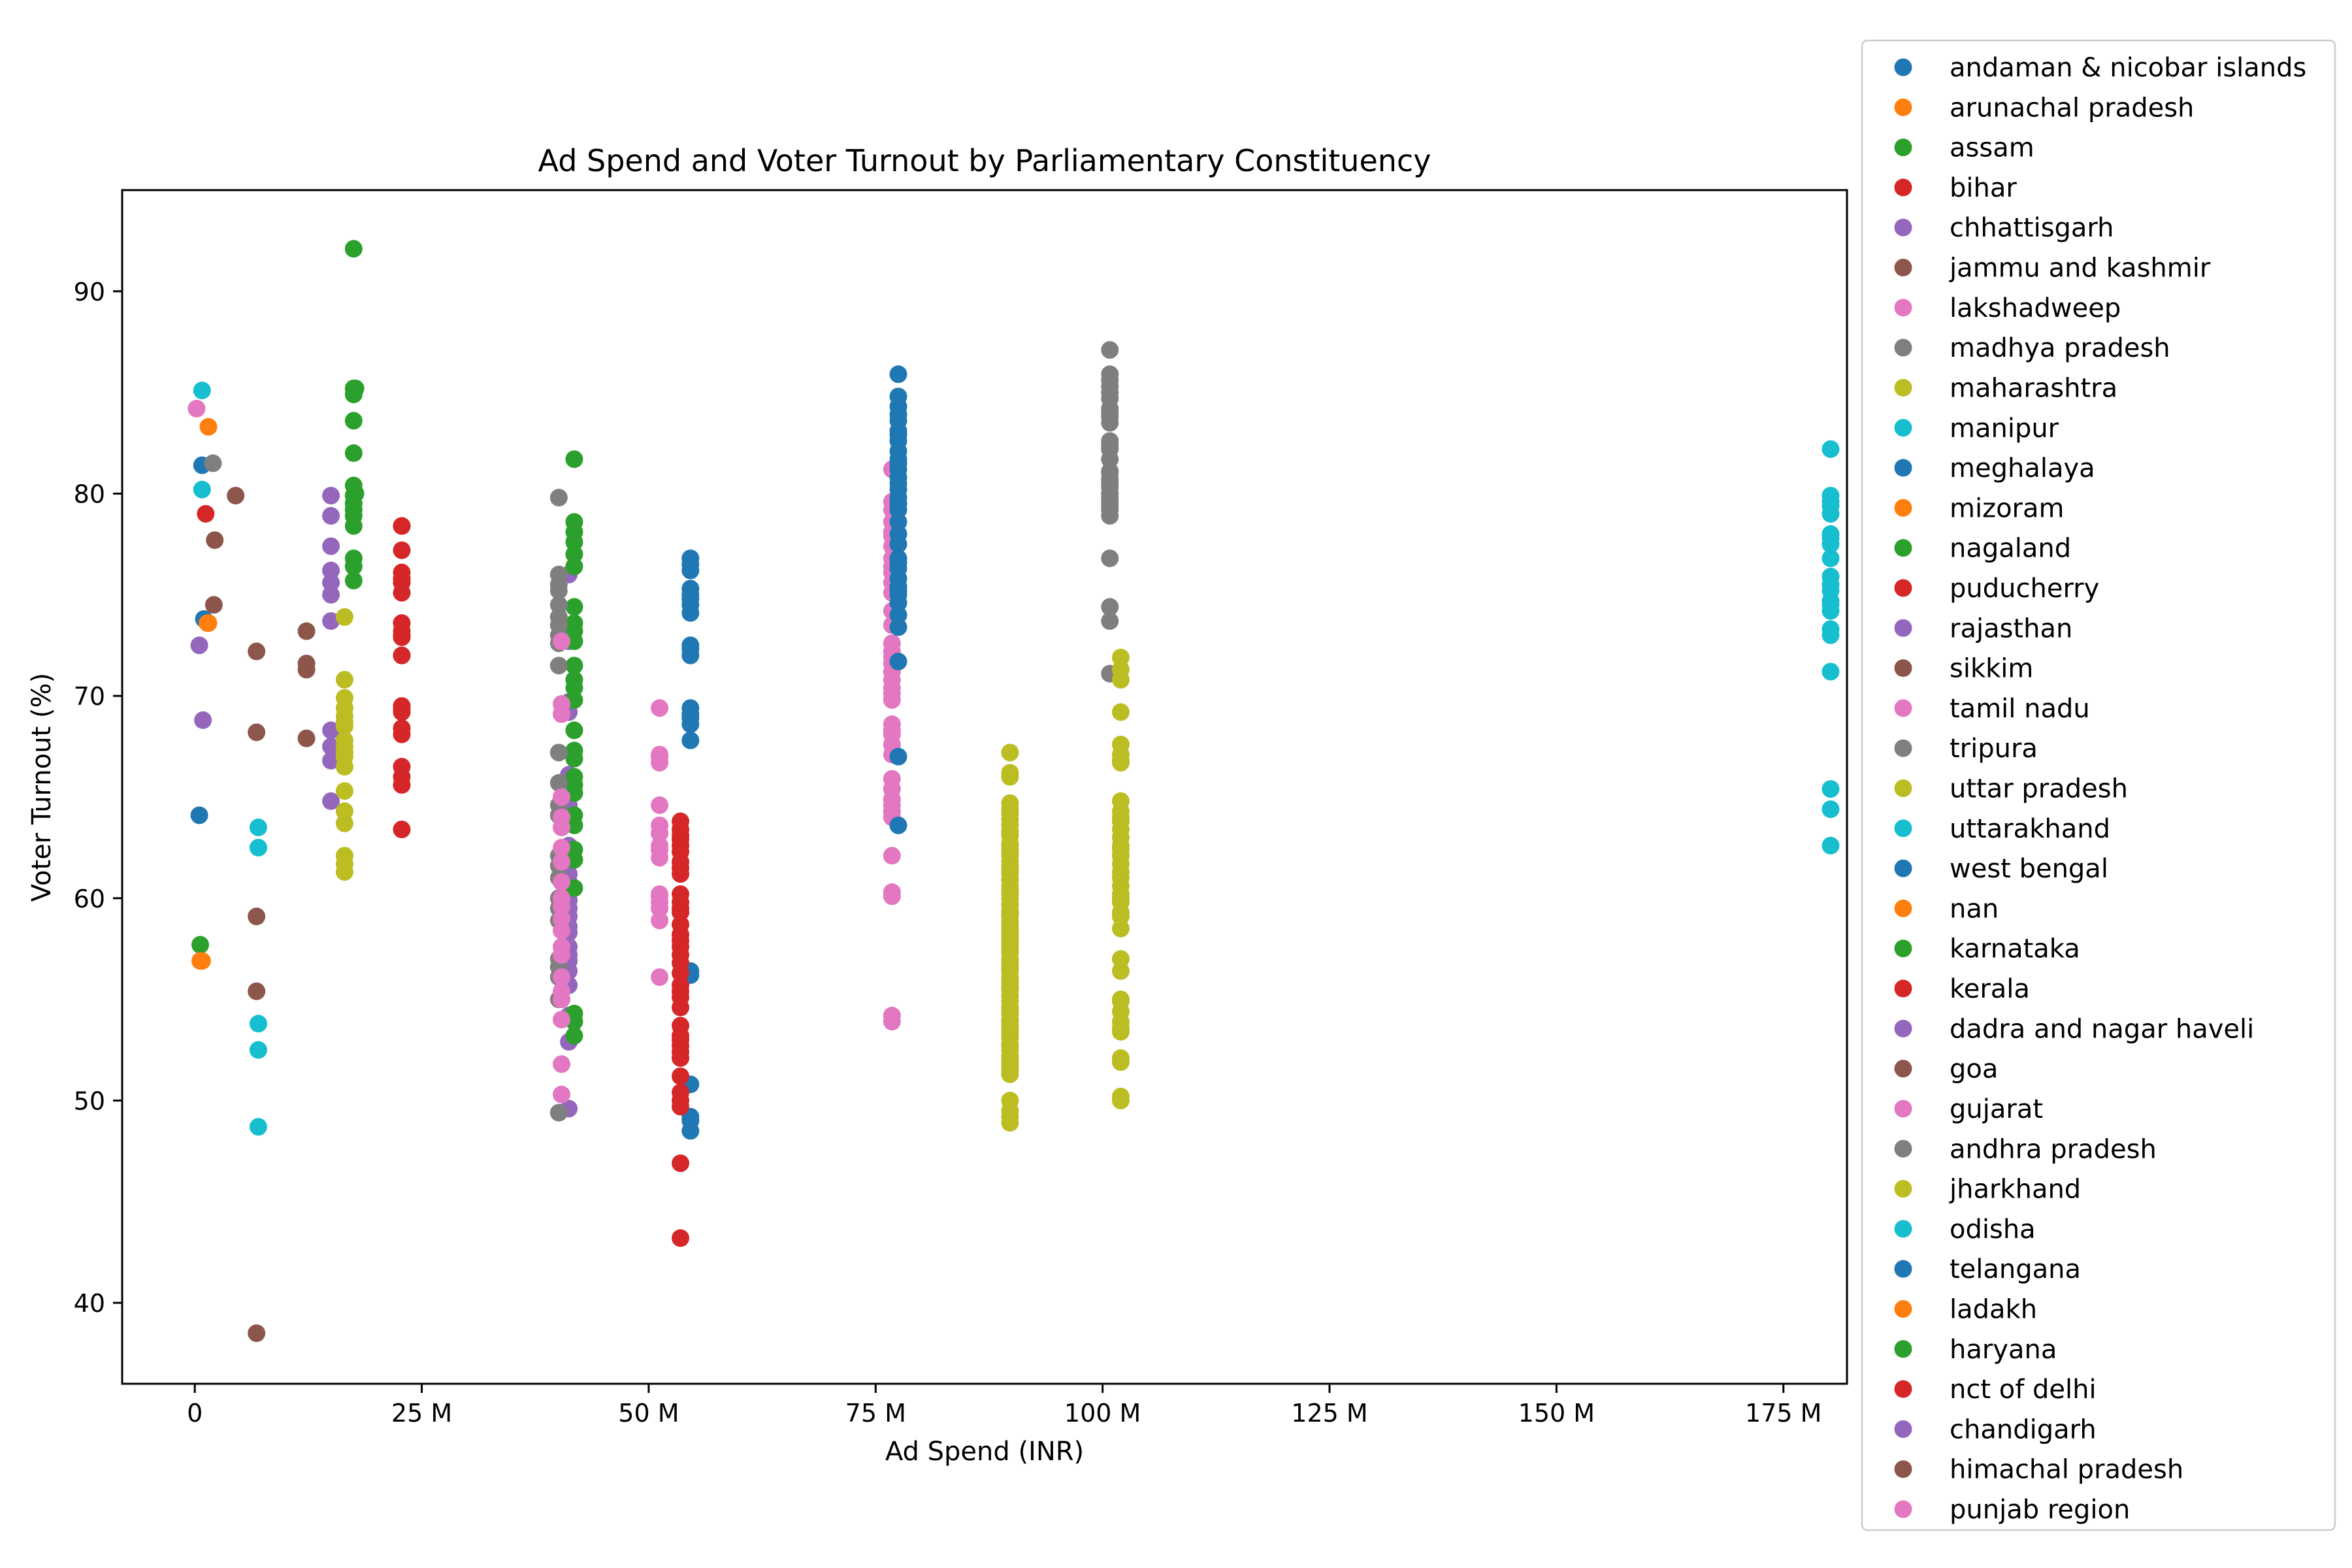 The height and width of the screenshot is (1568, 2352). I want to click on legend-item: manipur, so click(1976, 429).